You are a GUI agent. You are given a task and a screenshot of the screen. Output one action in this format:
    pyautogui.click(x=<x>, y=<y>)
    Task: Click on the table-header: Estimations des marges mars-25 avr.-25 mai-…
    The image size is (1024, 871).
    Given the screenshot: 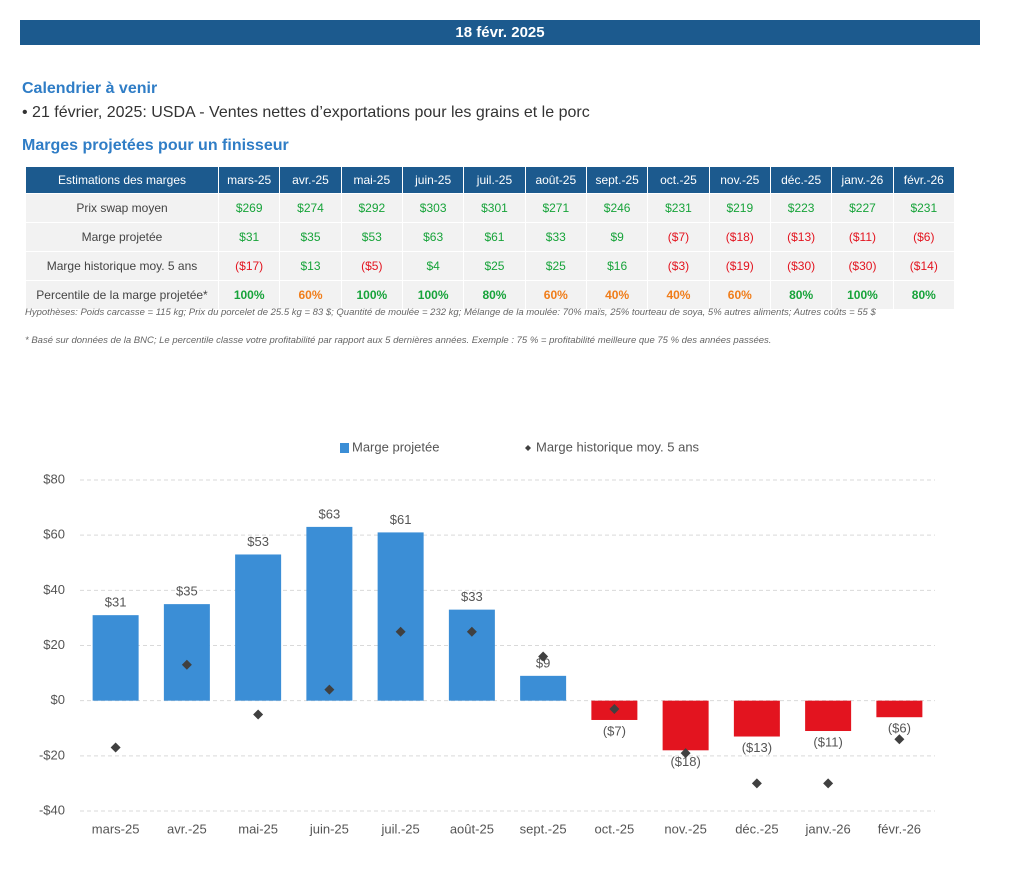 What is the action you would take?
    pyautogui.click(x=490, y=180)
    